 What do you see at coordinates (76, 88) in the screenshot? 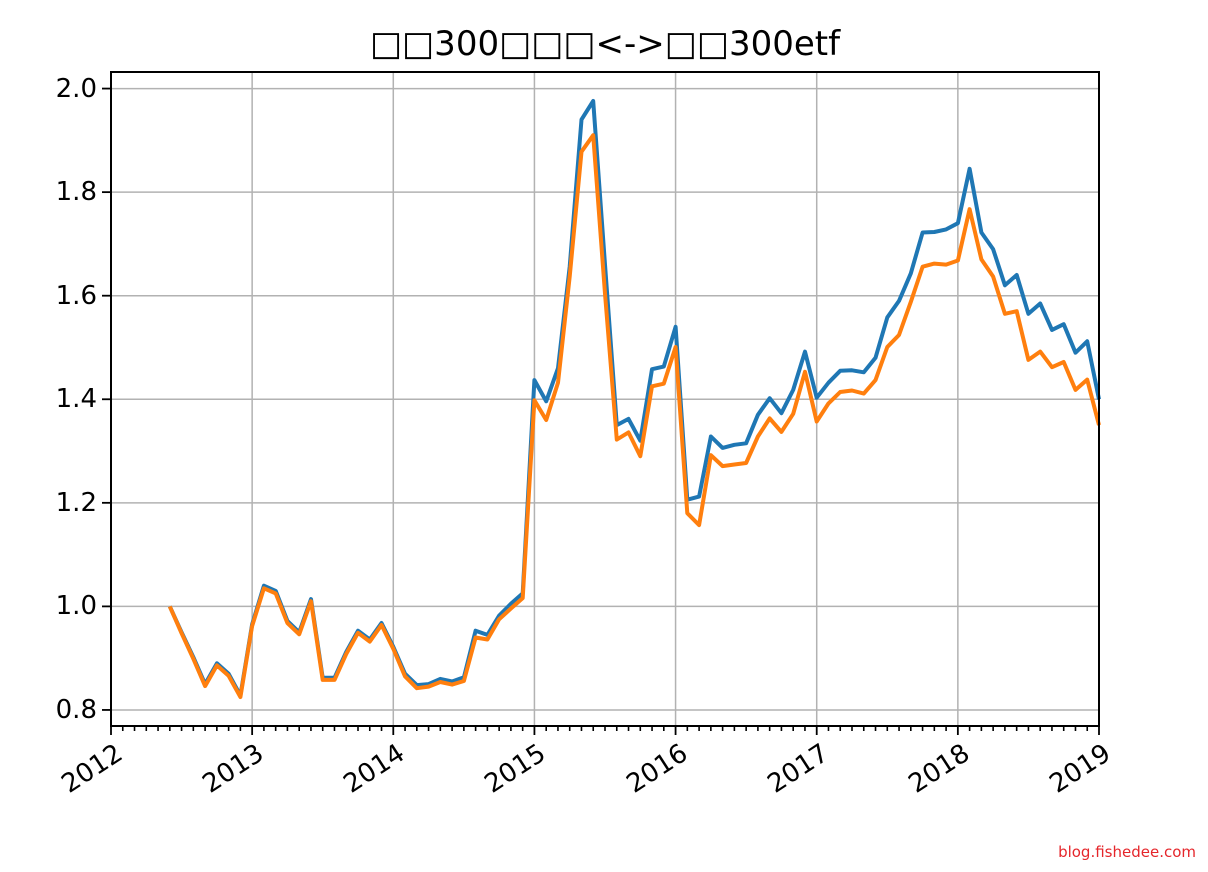
I see `y-tick-label: 2.0` at bounding box center [76, 88].